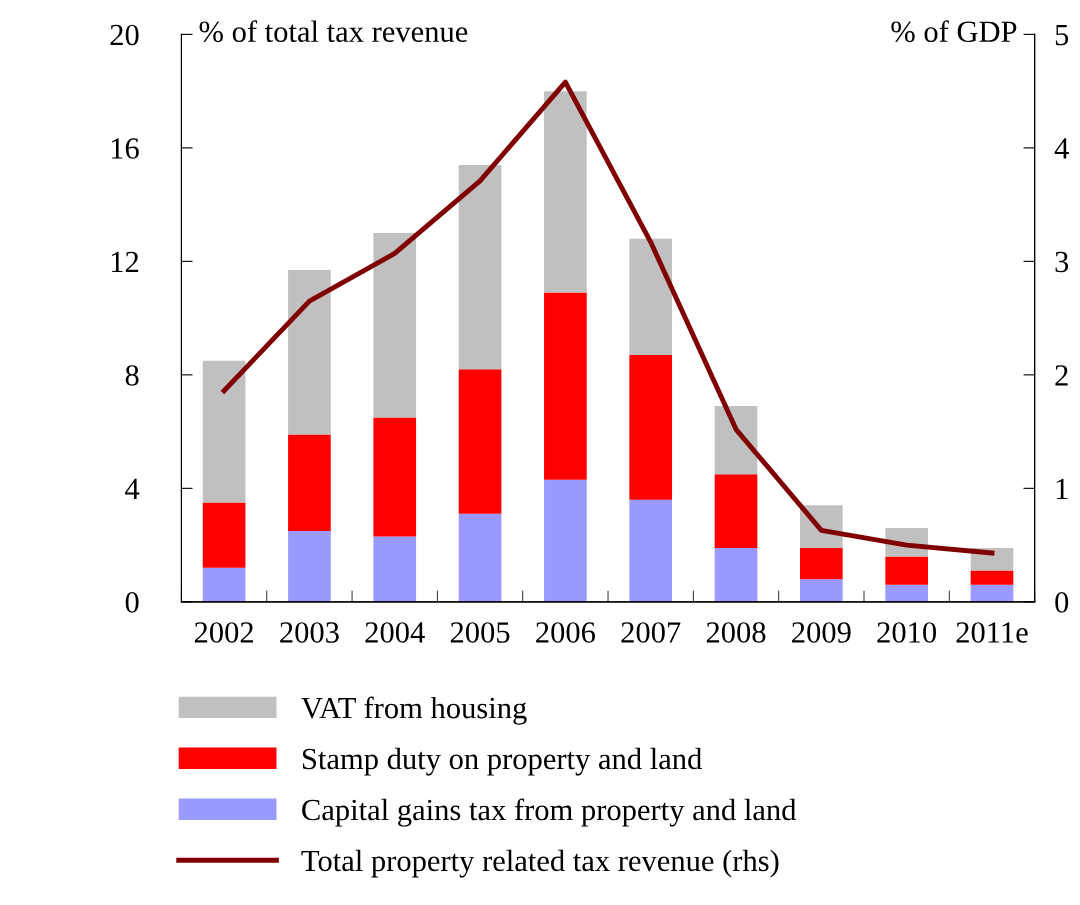 The image size is (1080, 905). What do you see at coordinates (132, 488) in the screenshot?
I see `y-tick-label: 4` at bounding box center [132, 488].